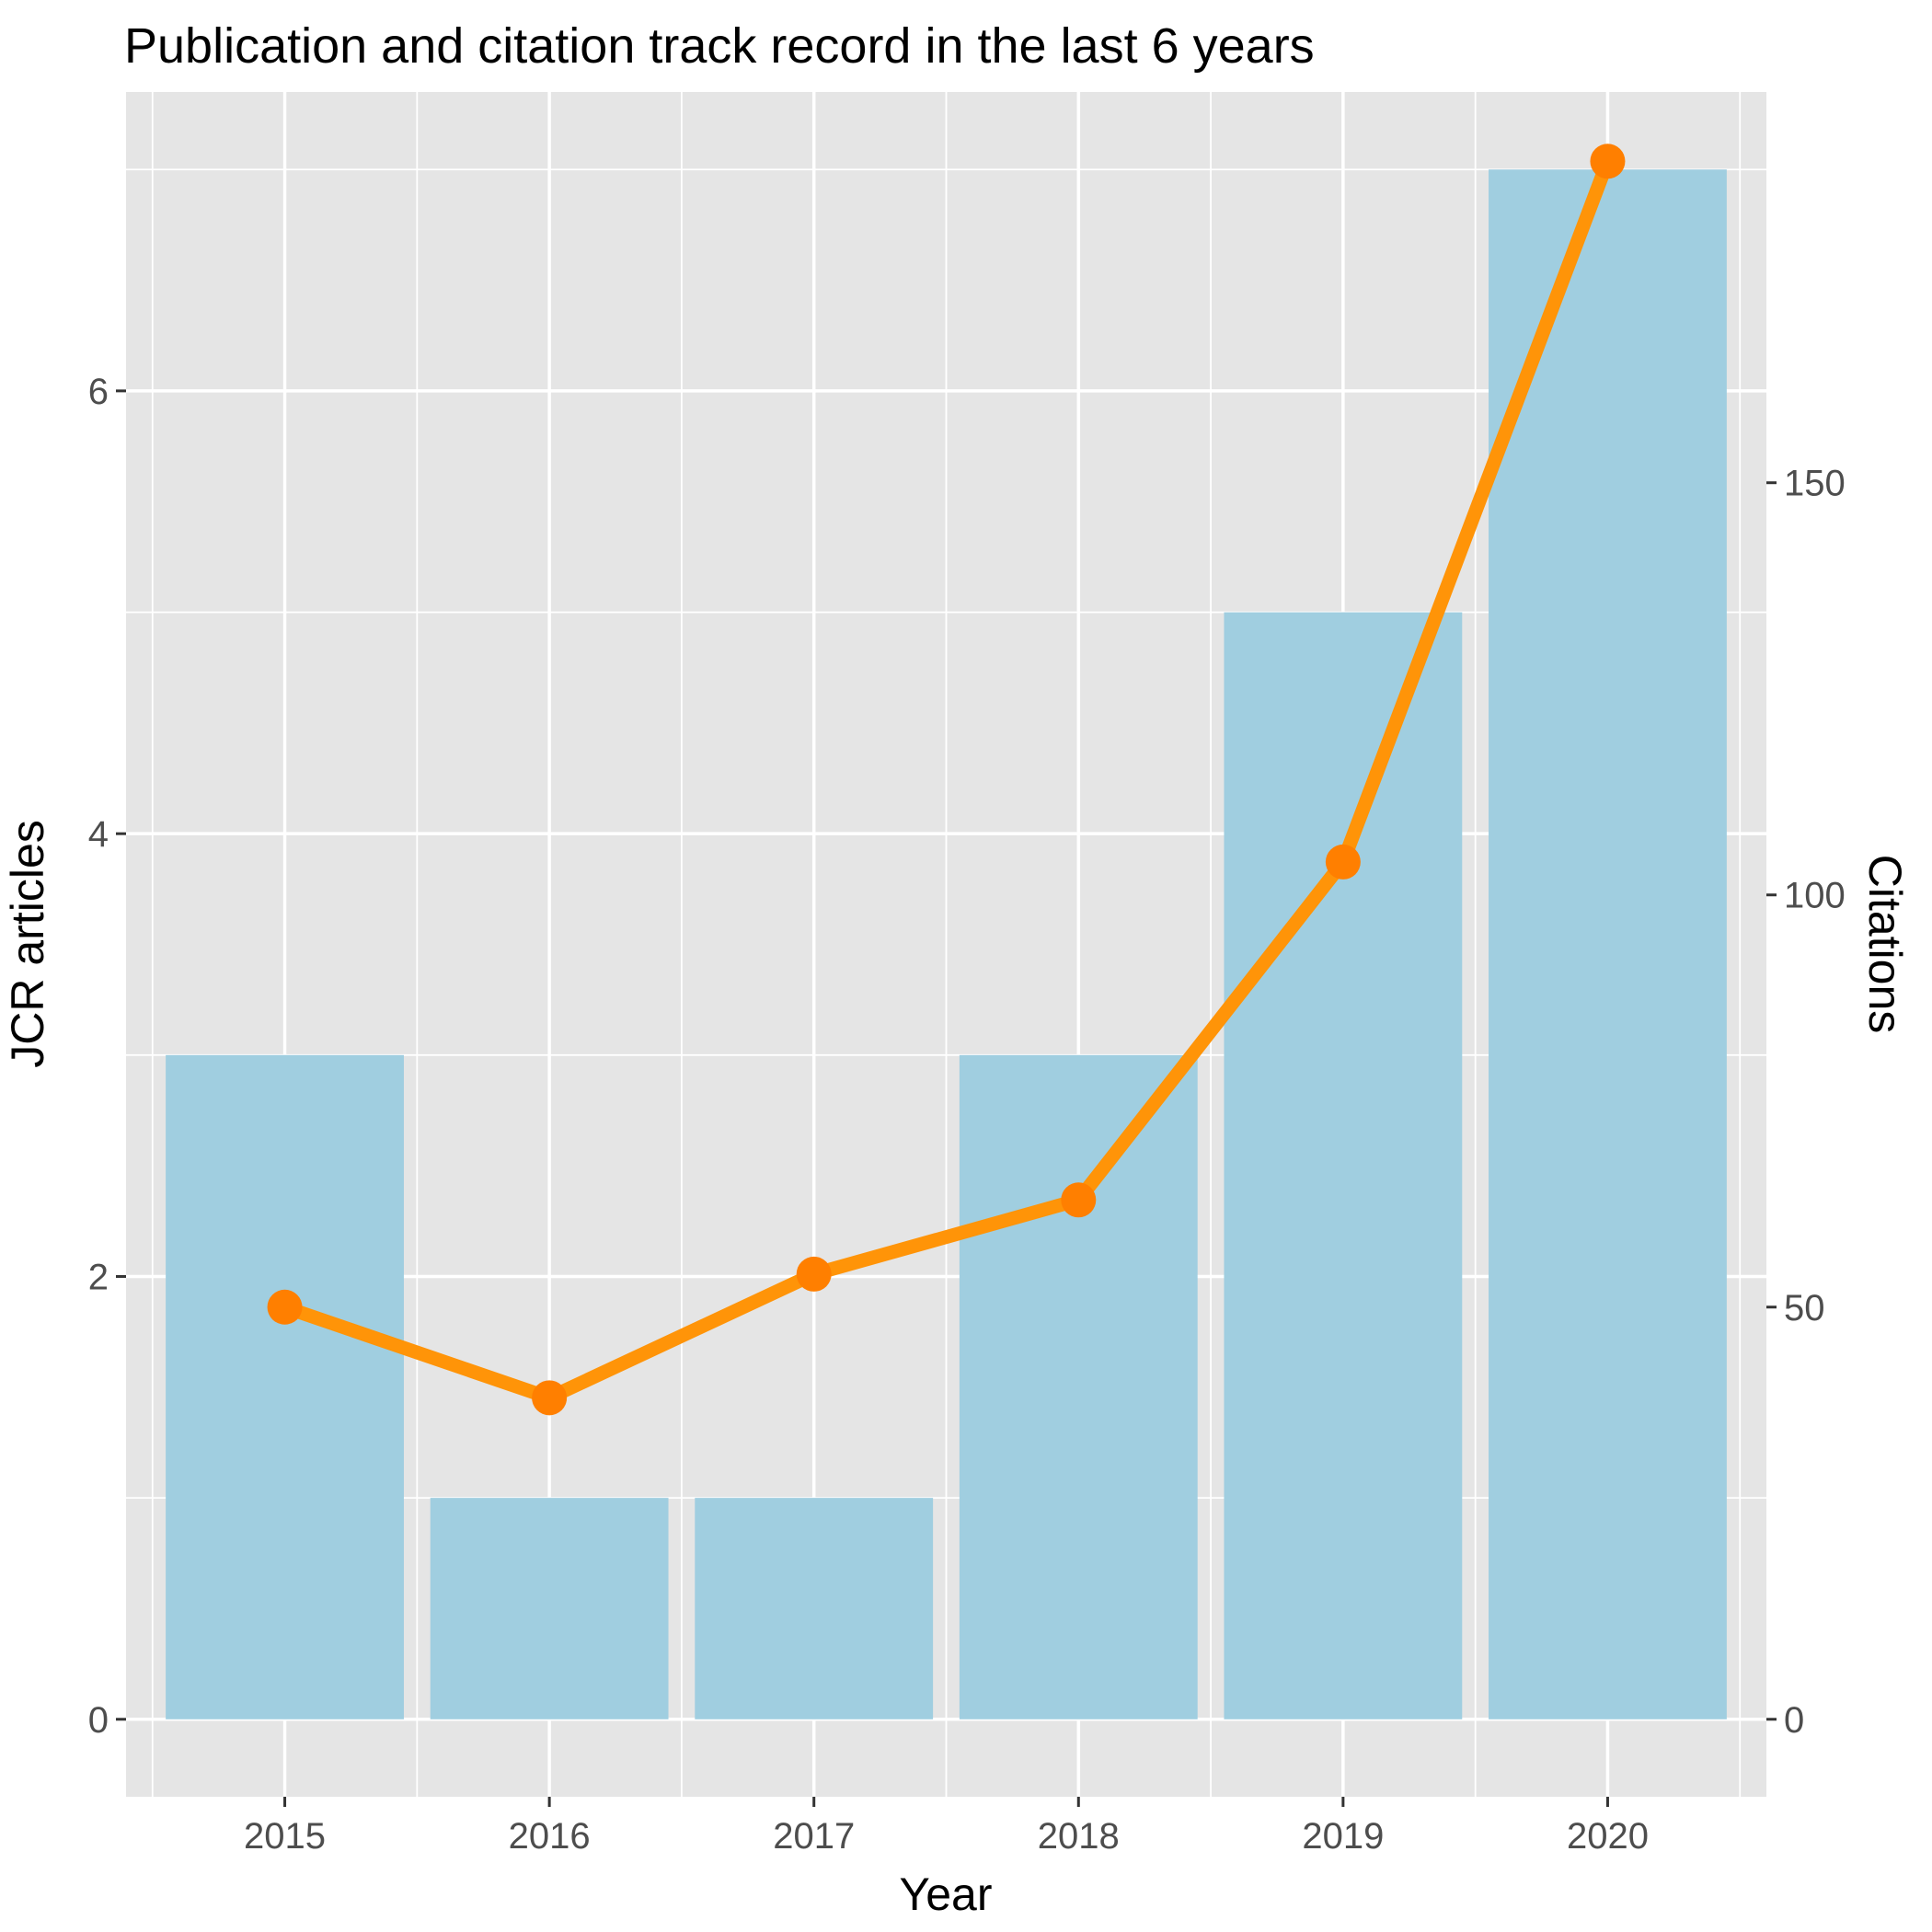  I want to click on y-axis-title: JCR articles, so click(27, 943).